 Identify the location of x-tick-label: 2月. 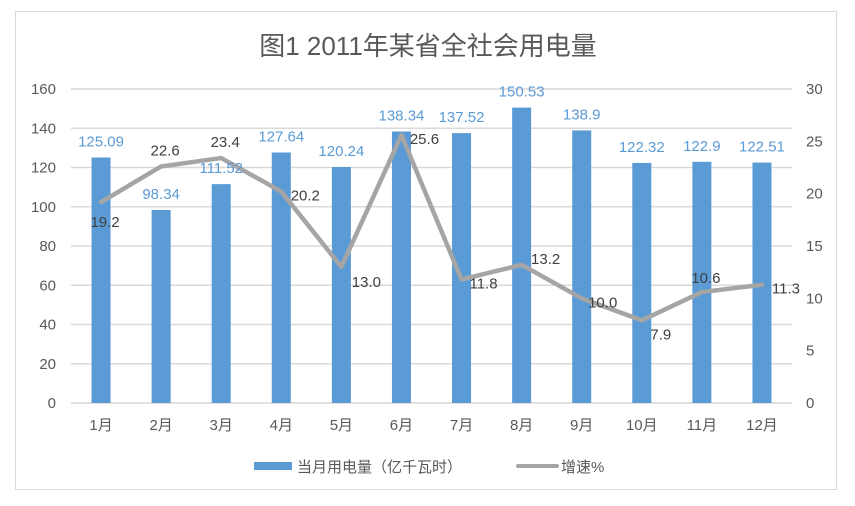
(160, 425).